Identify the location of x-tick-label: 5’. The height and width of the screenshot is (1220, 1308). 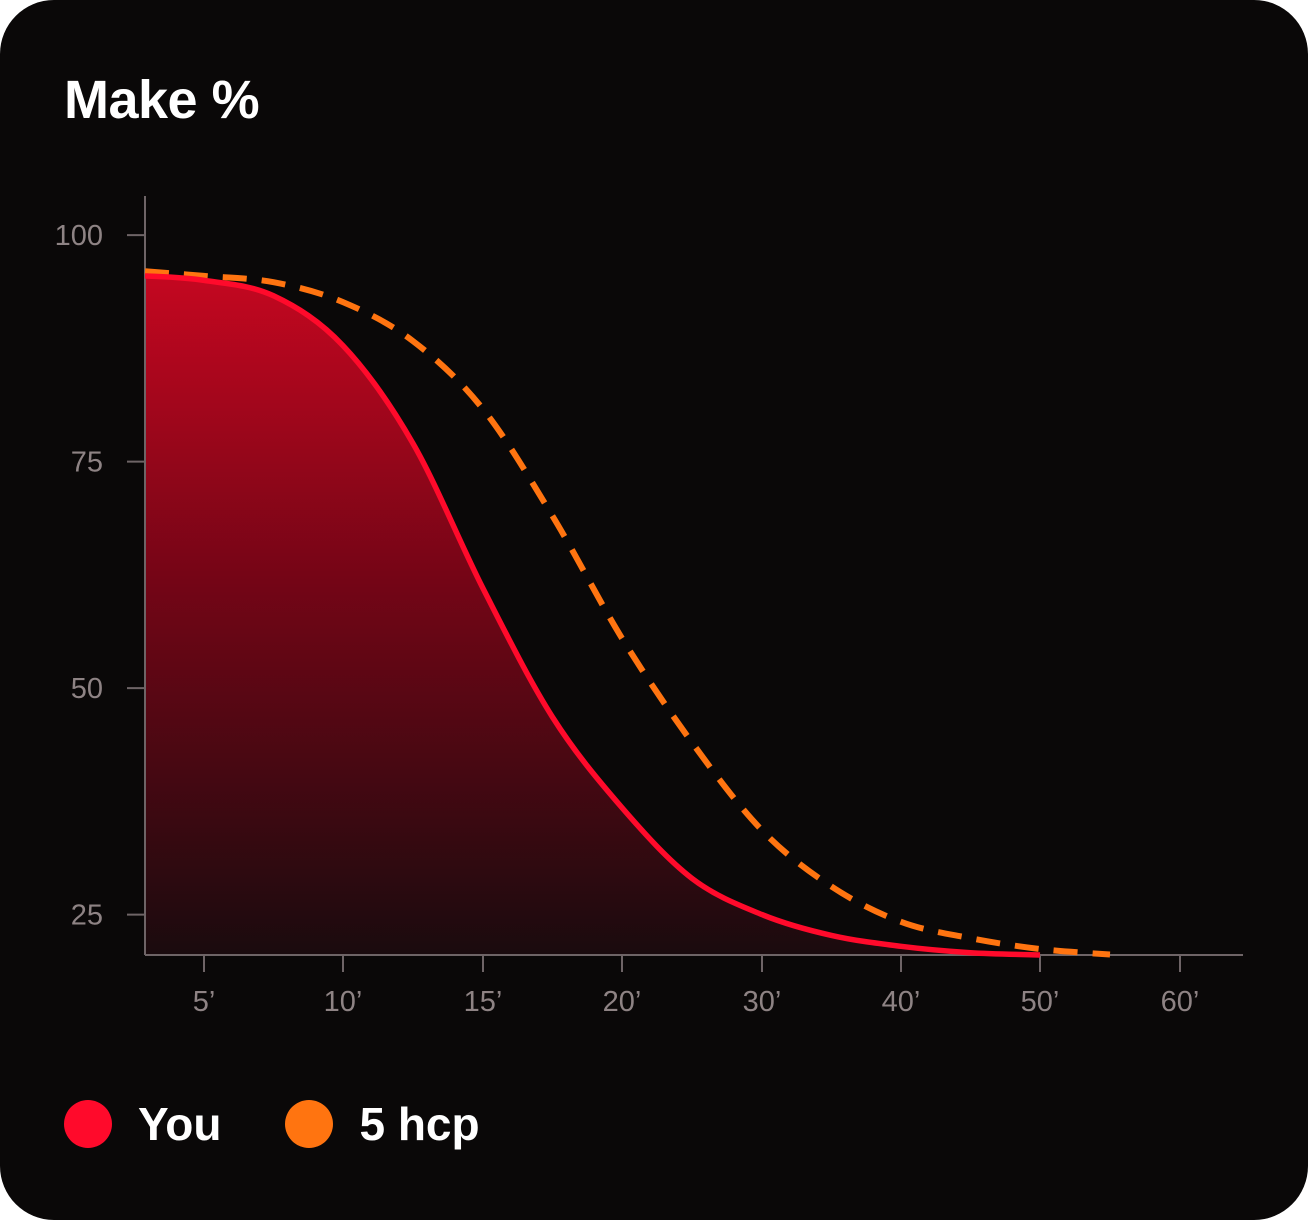
(204, 1002).